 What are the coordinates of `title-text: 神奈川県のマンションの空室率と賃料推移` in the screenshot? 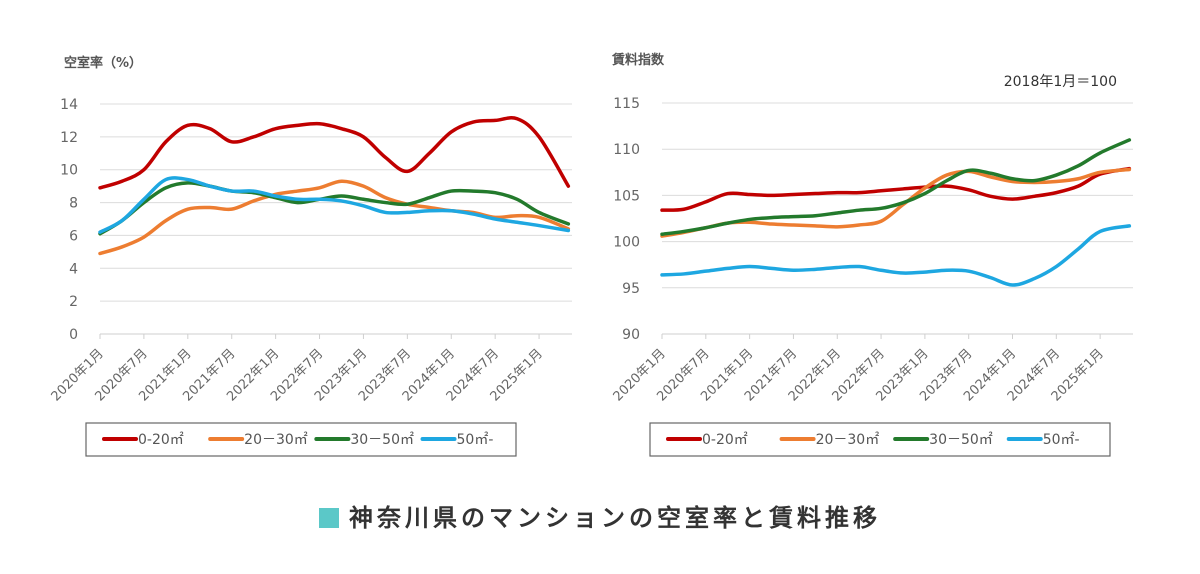 It's located at (615, 518).